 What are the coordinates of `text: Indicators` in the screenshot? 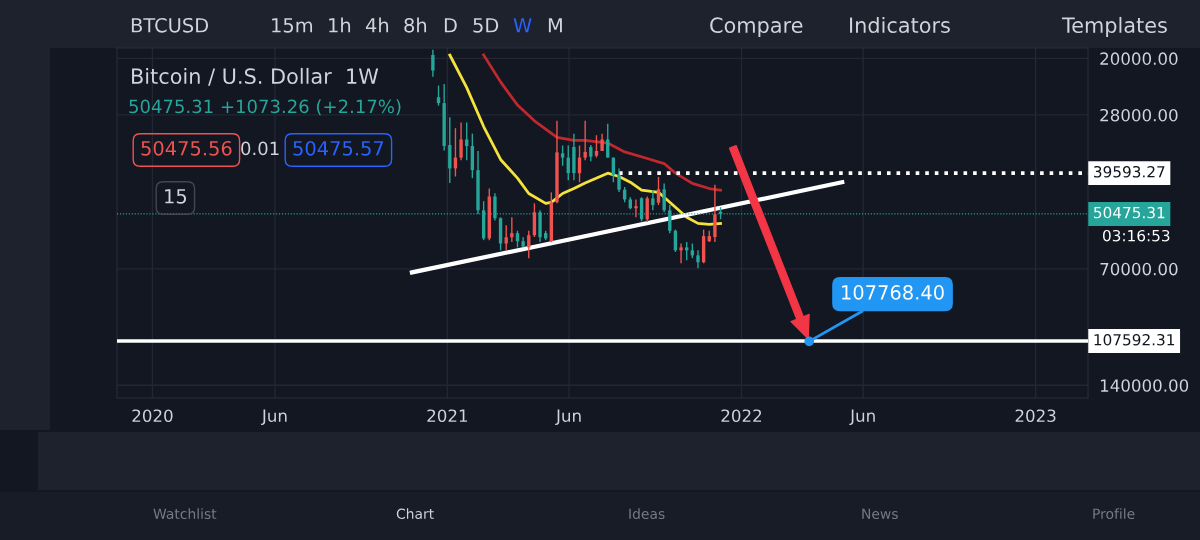 It's located at (900, 25).